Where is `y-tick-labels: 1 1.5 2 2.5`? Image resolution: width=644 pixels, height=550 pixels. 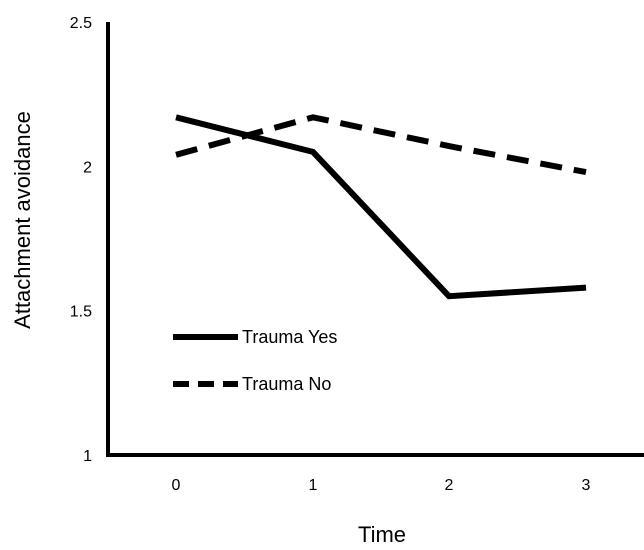 y-tick-labels: 1 1.5 2 2.5 is located at coordinates (81, 240).